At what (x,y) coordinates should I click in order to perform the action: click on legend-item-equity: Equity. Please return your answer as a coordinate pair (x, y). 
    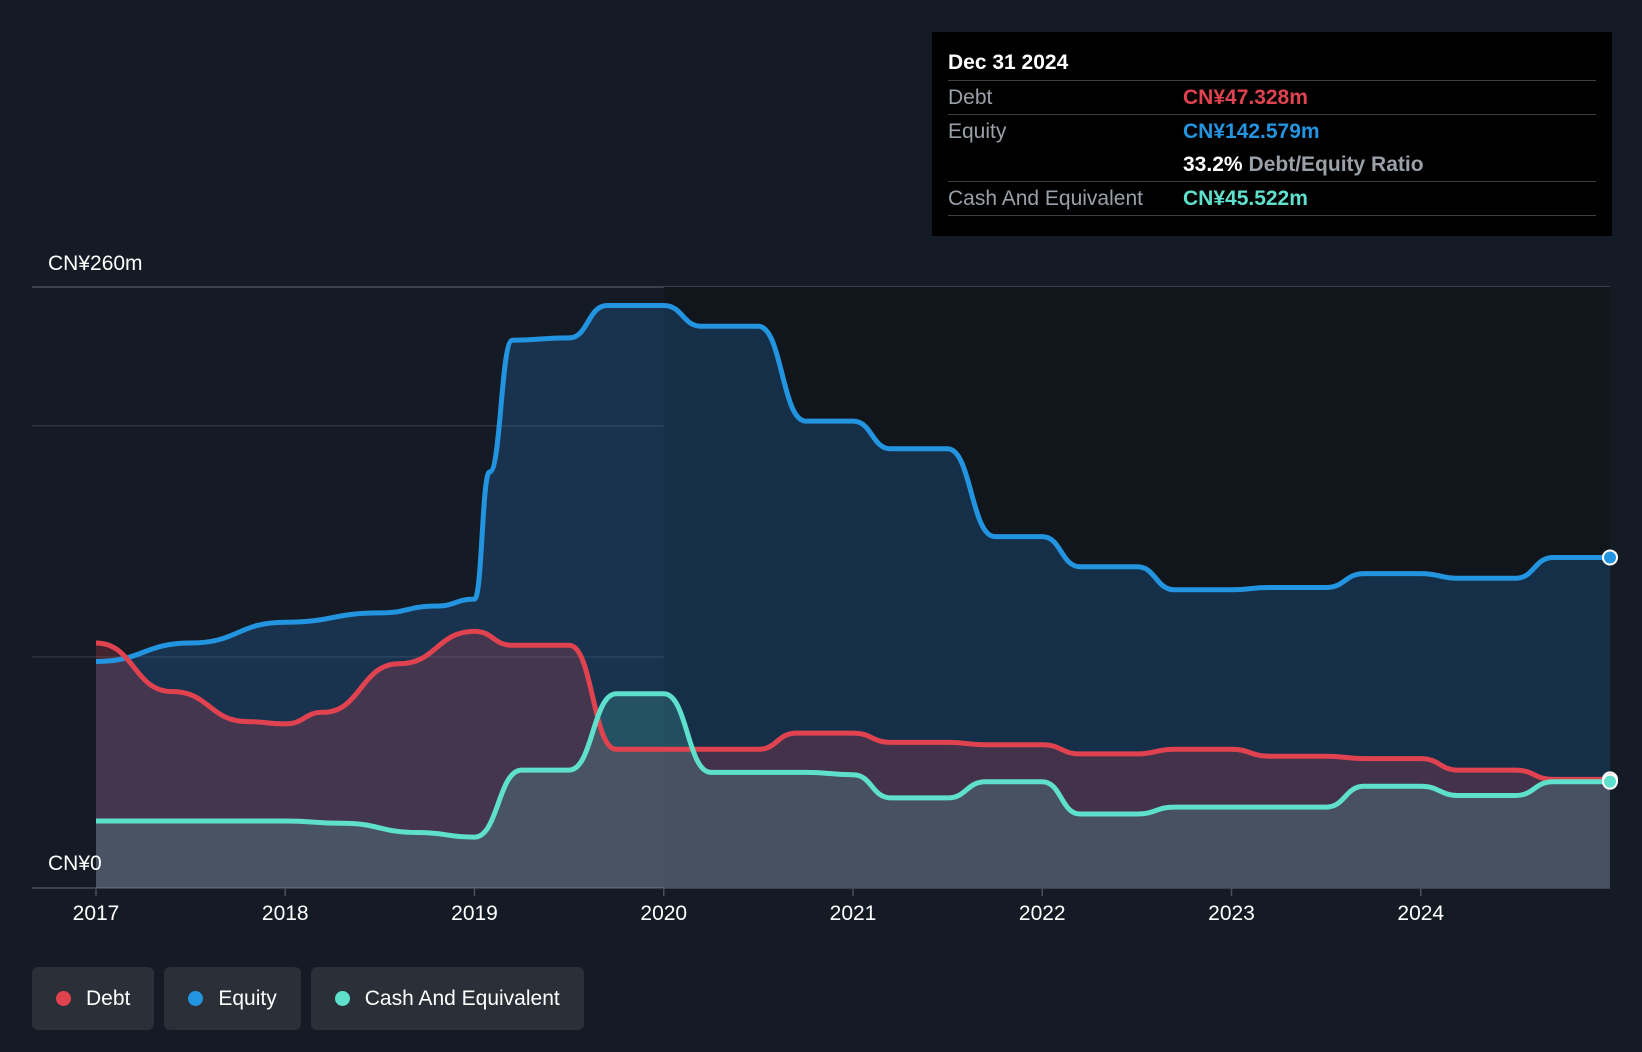
    Looking at the image, I should click on (232, 998).